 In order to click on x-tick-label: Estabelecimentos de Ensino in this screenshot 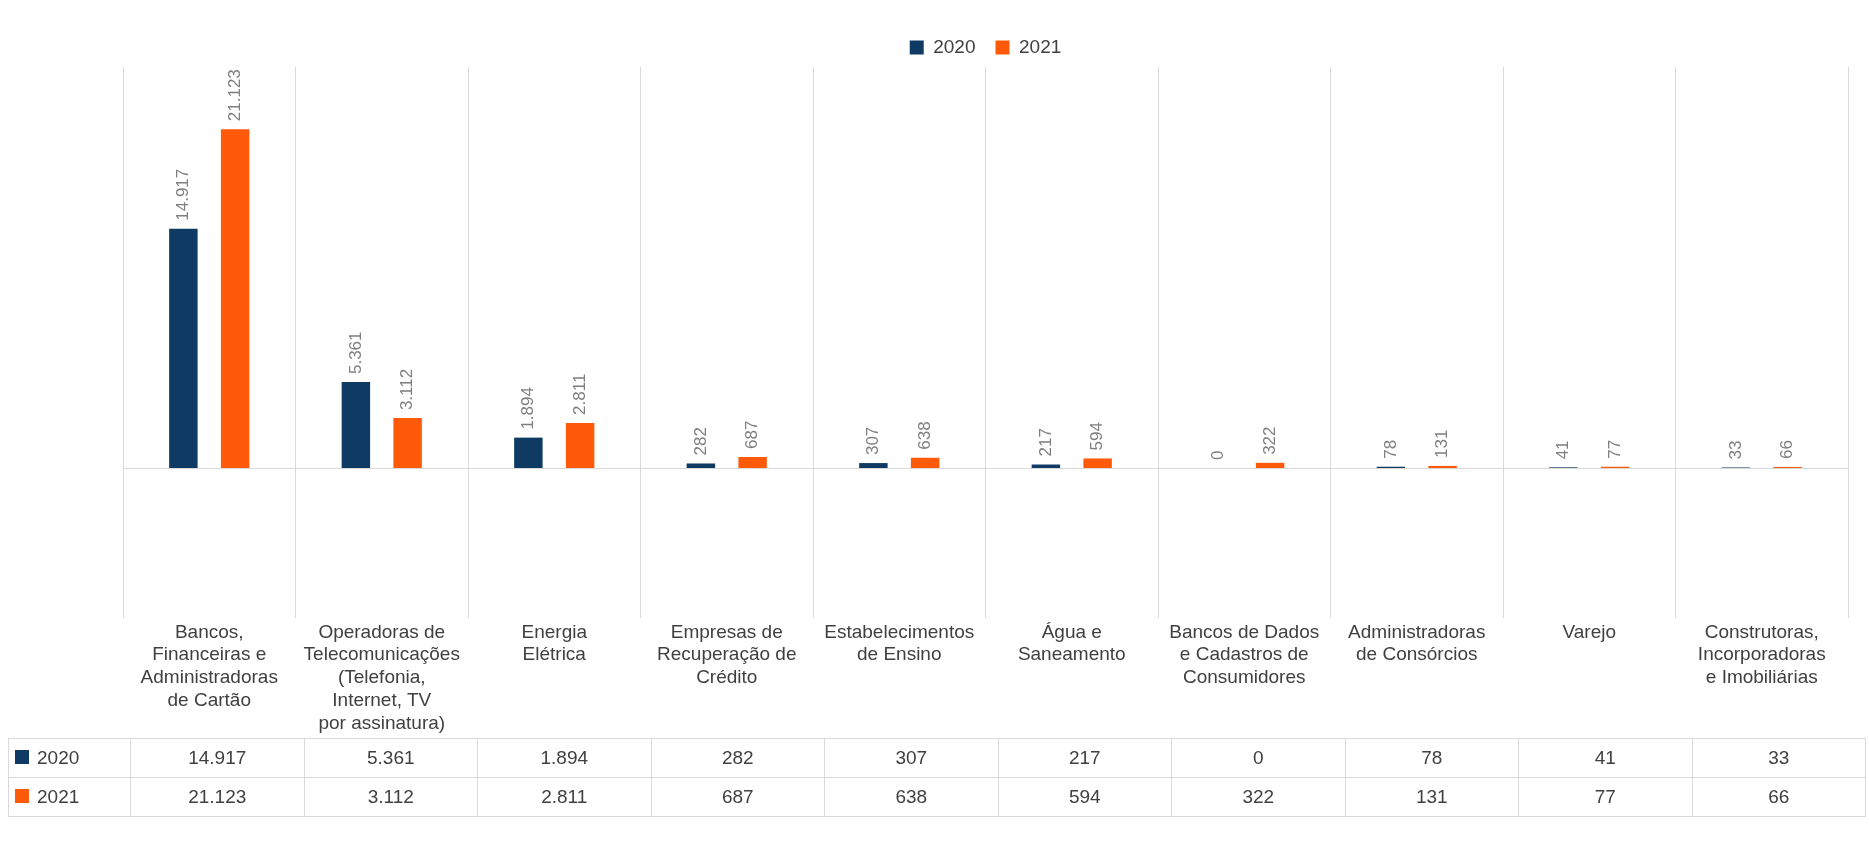, I will do `click(899, 642)`.